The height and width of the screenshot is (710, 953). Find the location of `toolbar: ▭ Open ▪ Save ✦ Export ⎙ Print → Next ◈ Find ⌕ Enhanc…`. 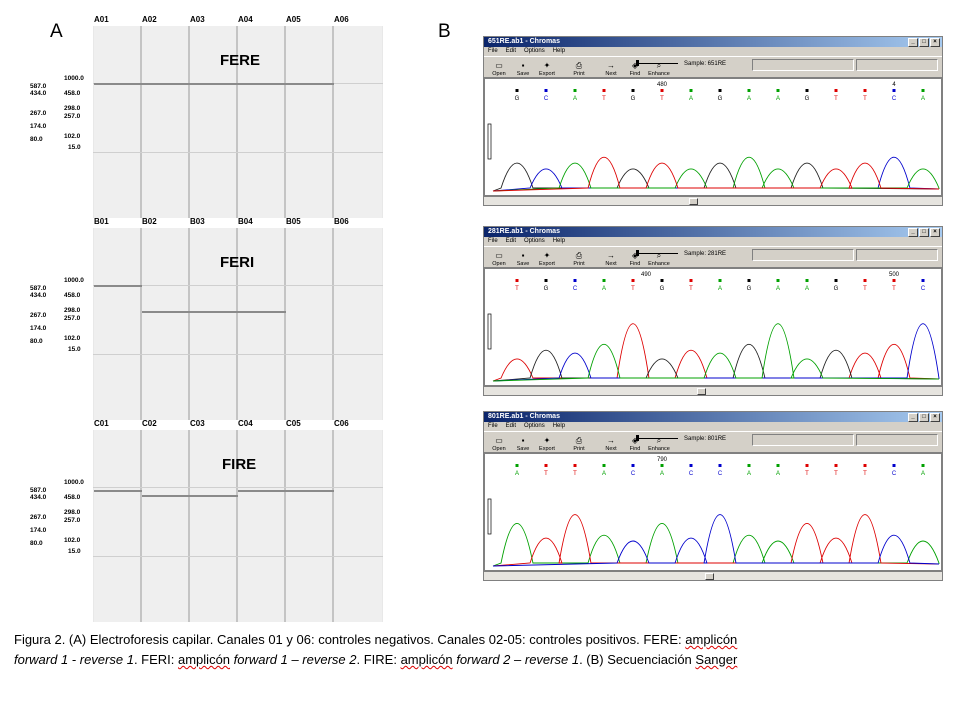

toolbar: ▭ Open ▪ Save ✦ Export ⎙ Print → Next ◈ Find ⌕ Enhanc… is located at coordinates (713, 442).